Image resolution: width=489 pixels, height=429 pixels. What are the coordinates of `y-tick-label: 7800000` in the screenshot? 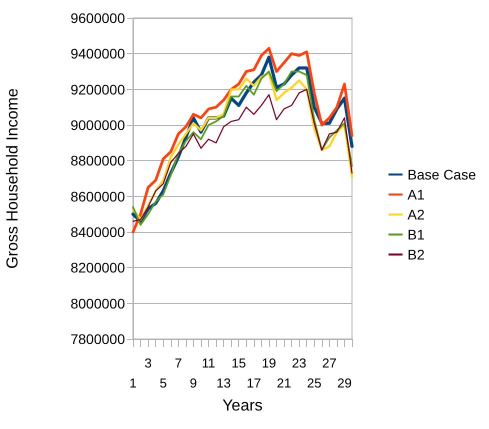 It's located at (98, 339).